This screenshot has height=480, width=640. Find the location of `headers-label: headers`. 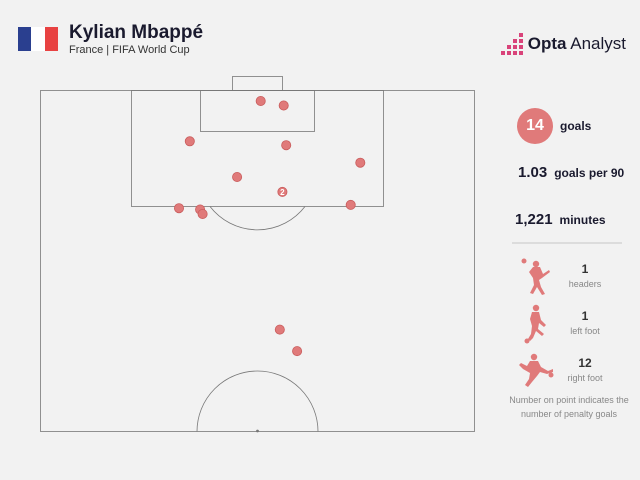

headers-label: headers is located at coordinates (585, 284).